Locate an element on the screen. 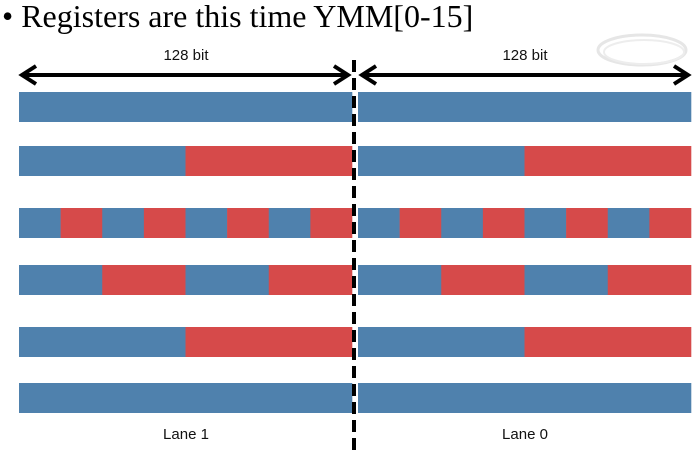  width-label-right: 128 bit is located at coordinates (525, 55).